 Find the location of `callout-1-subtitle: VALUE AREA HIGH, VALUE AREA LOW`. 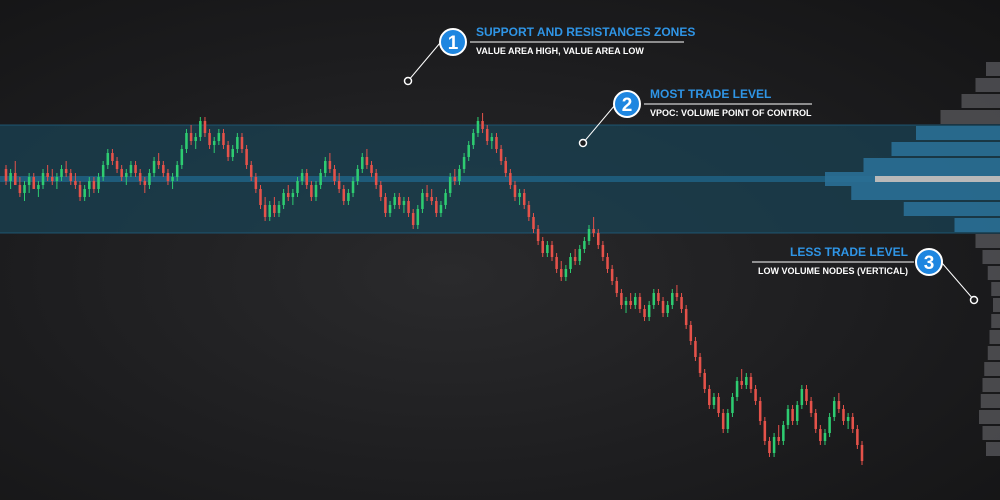

callout-1-subtitle: VALUE AREA HIGH, VALUE AREA LOW is located at coordinates (560, 51).